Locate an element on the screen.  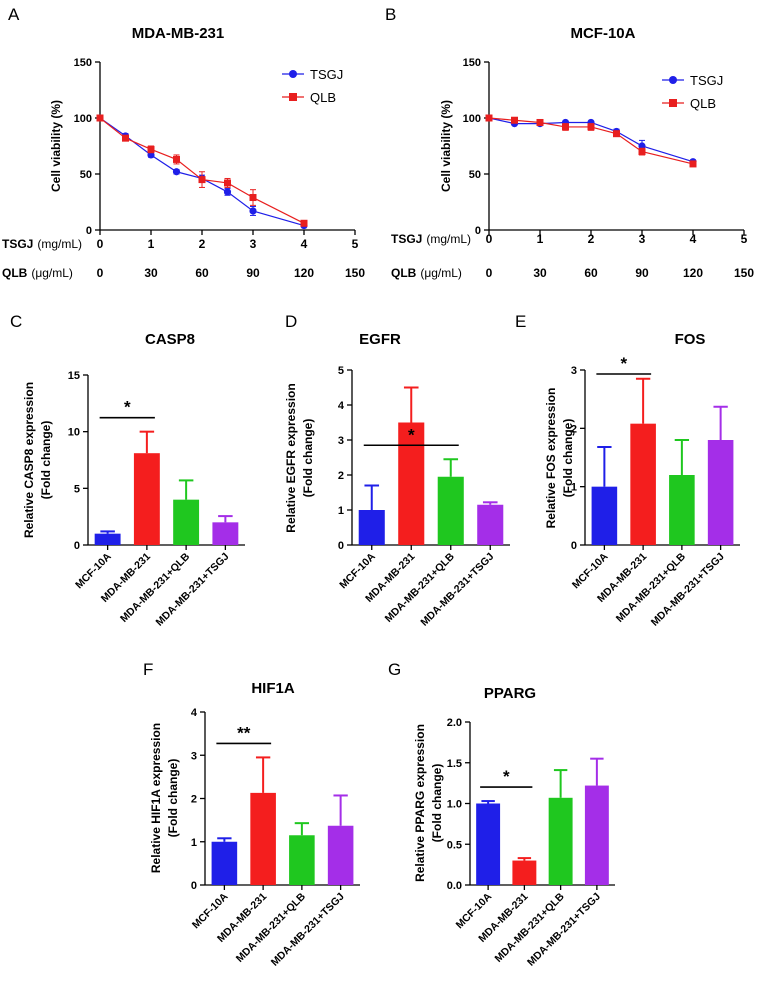
legend-marker is located at coordinates (673, 80).